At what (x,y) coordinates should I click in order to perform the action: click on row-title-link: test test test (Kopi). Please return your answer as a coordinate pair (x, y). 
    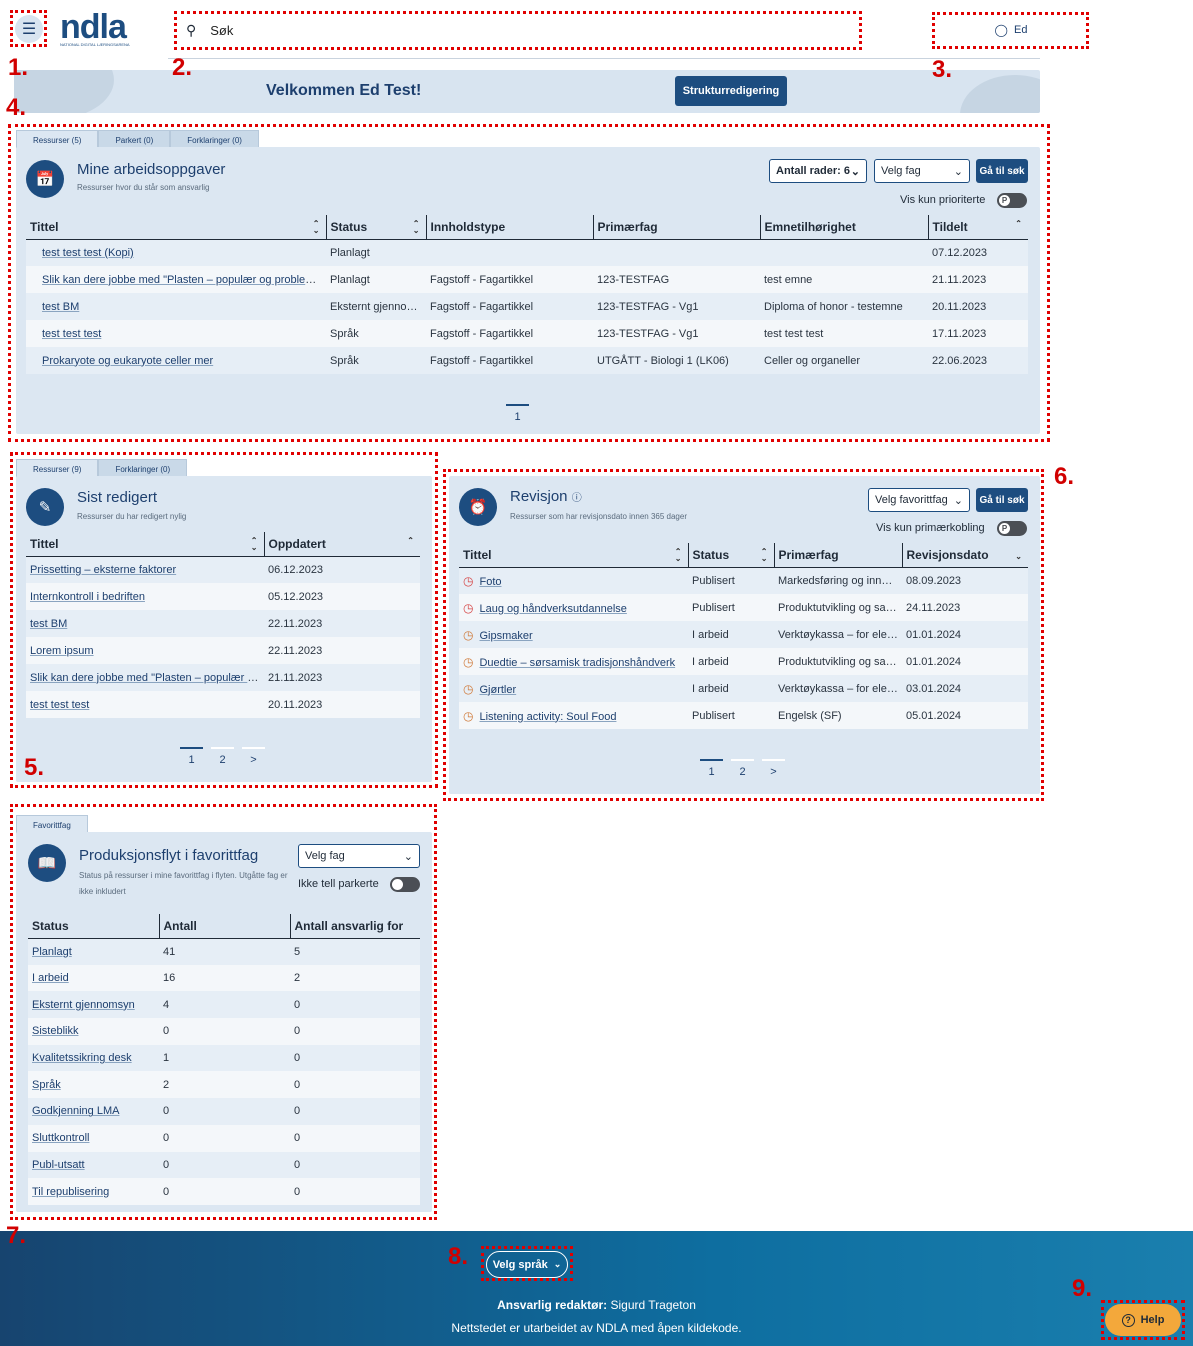
    Looking at the image, I should click on (88, 252).